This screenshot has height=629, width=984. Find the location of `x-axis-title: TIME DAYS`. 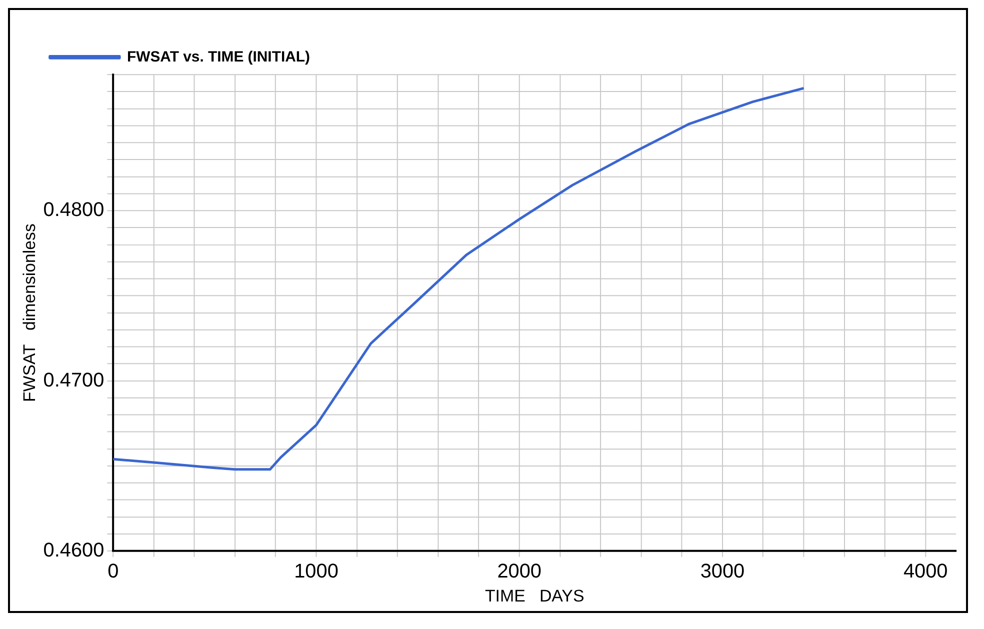

x-axis-title: TIME DAYS is located at coordinates (534, 596).